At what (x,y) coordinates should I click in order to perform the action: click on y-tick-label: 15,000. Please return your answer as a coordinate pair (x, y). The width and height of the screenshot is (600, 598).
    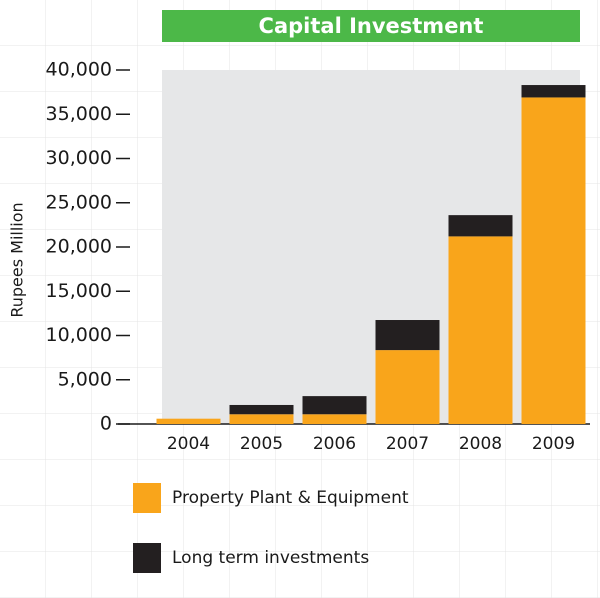
    Looking at the image, I should click on (79, 291).